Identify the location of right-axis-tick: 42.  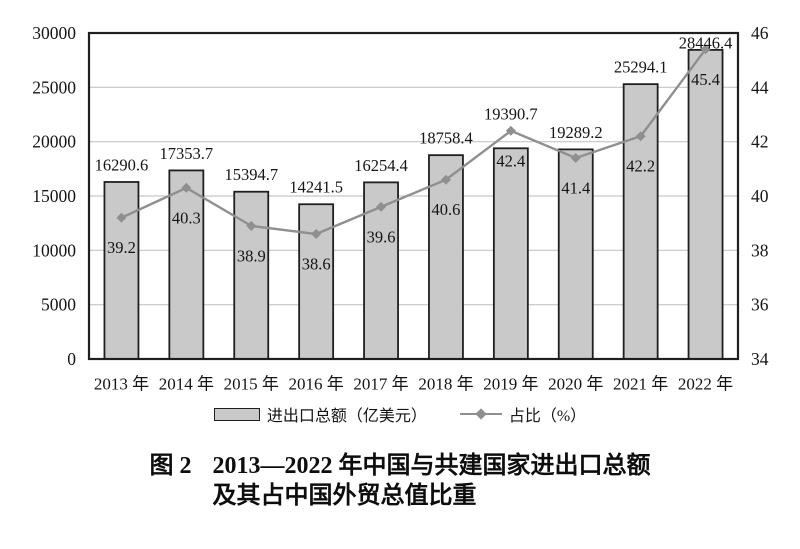
(760, 142).